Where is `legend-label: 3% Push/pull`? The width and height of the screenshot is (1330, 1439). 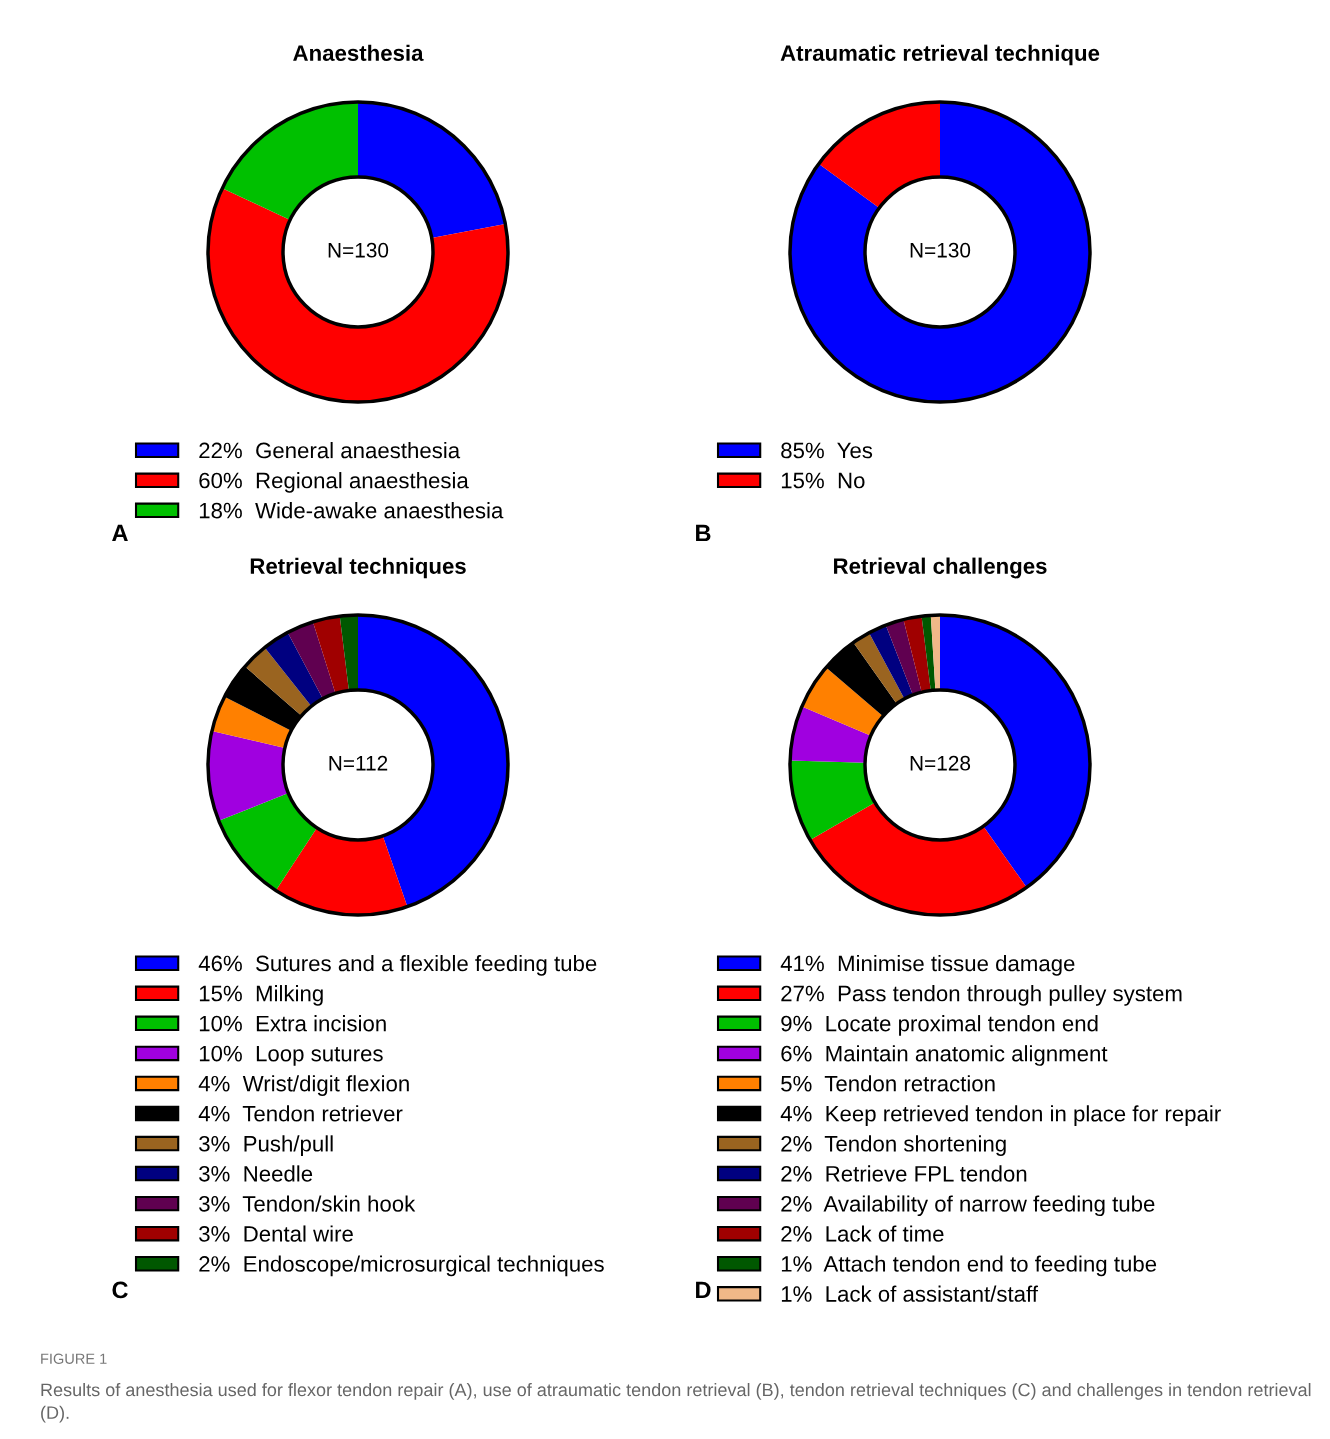
legend-label: 3% Push/pull is located at coordinates (266, 1146).